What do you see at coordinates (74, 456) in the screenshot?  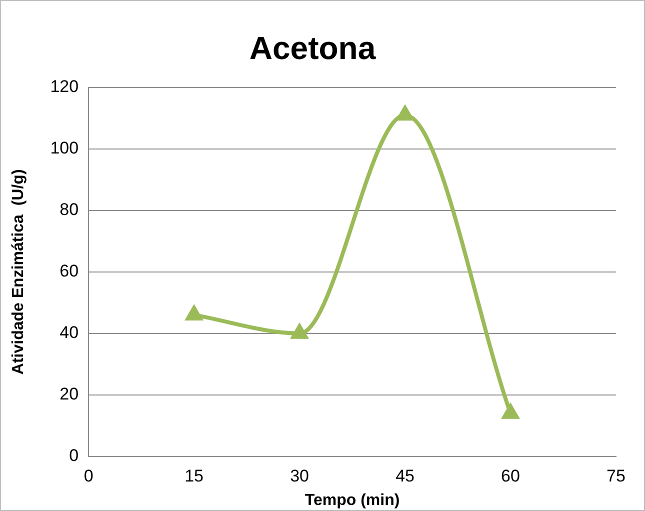 I see `y-tick-label: 0` at bounding box center [74, 456].